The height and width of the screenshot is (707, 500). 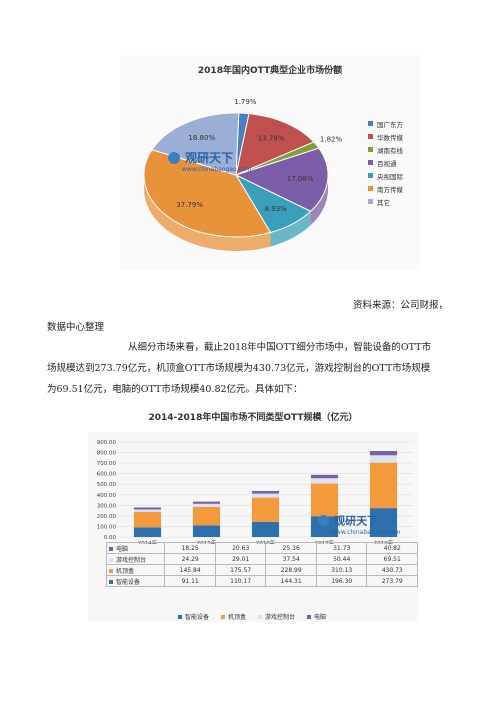 What do you see at coordinates (245, 102) in the screenshot?
I see `pie-label-0: 1.79%` at bounding box center [245, 102].